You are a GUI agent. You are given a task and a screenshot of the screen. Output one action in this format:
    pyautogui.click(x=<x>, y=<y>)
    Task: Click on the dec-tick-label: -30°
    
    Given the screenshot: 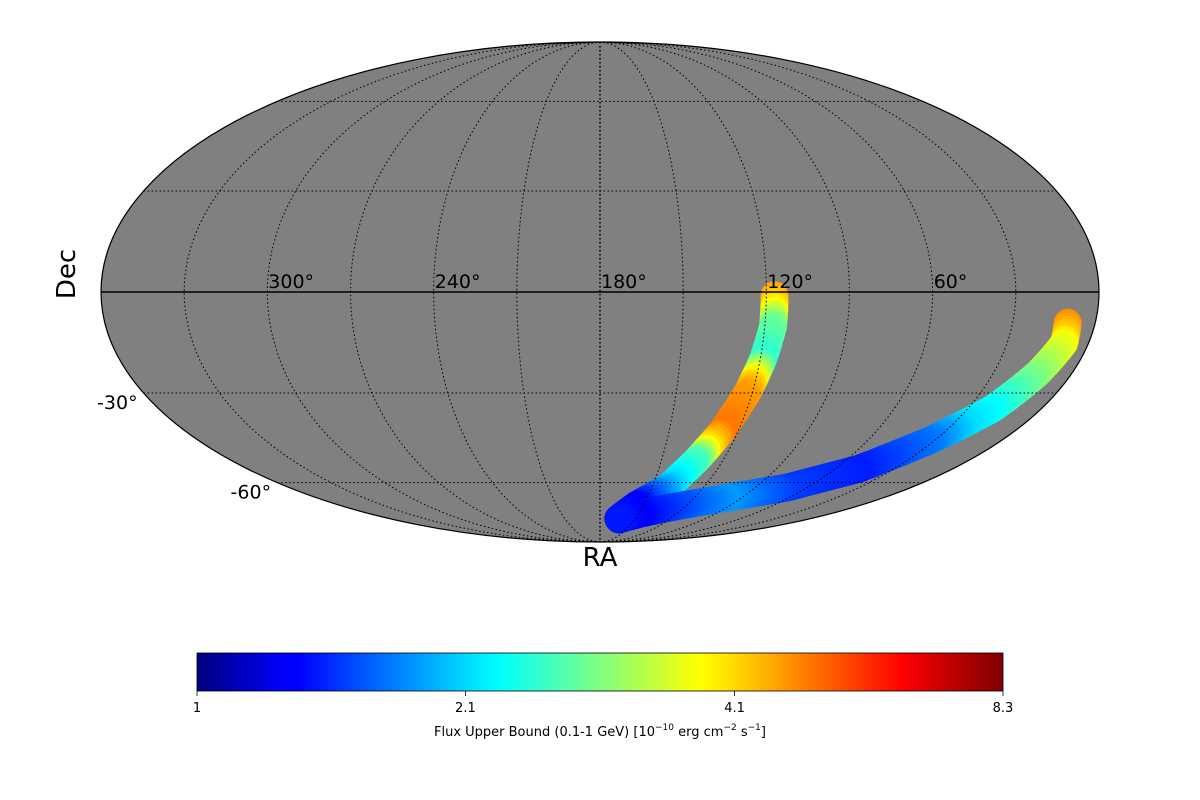 What is the action you would take?
    pyautogui.click(x=117, y=403)
    